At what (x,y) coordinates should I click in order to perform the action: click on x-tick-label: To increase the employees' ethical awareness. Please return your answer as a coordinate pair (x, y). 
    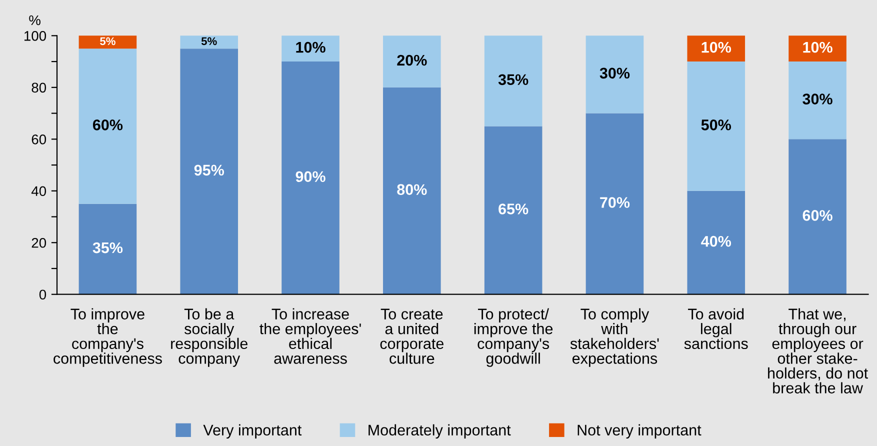
    Looking at the image, I should click on (310, 336).